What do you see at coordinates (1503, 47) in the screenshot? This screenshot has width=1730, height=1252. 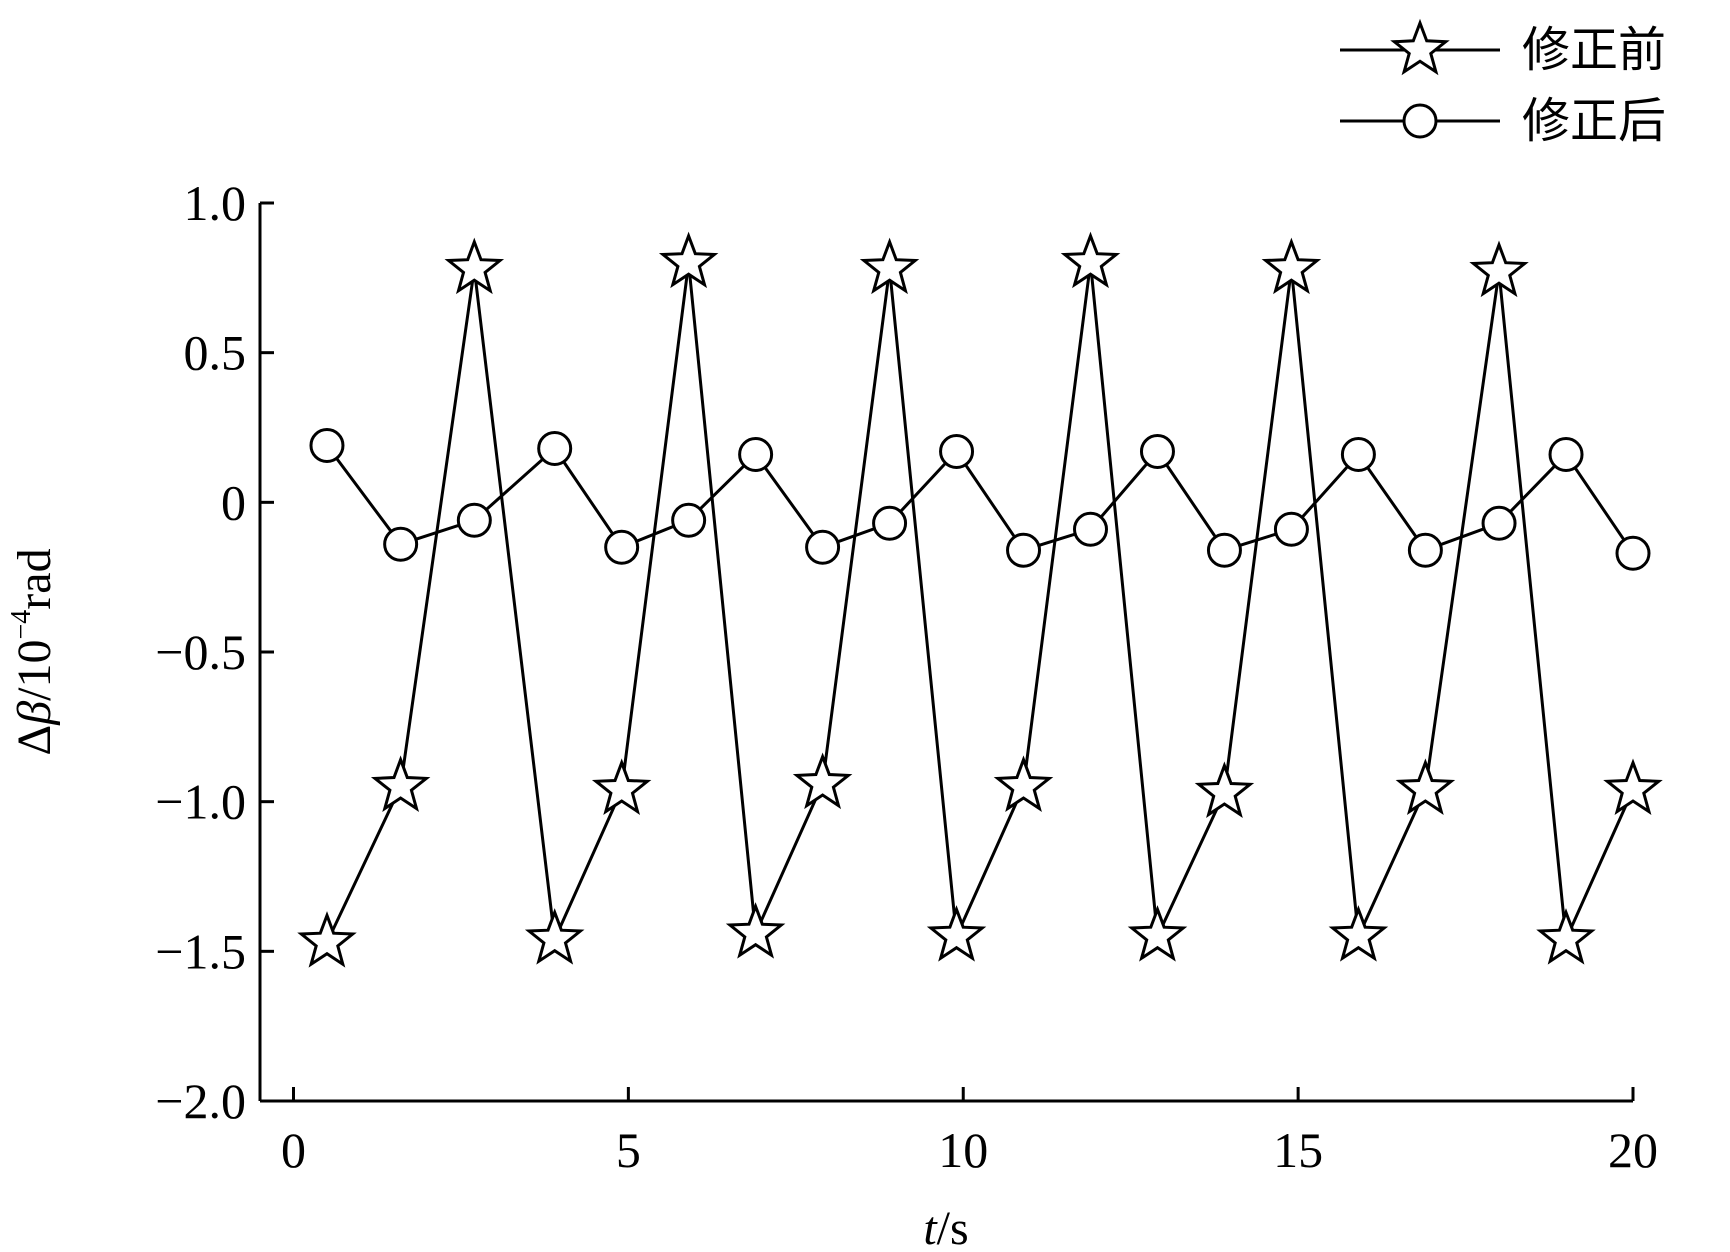 I see `legend-item-before: 修正前` at bounding box center [1503, 47].